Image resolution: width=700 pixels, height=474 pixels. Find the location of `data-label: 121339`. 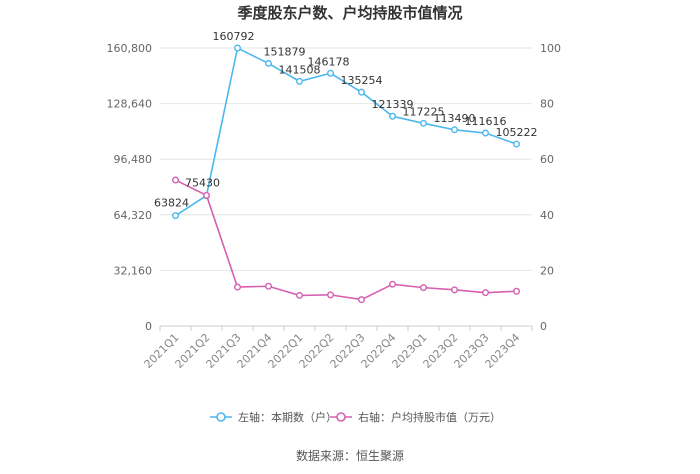

data-label: 121339 is located at coordinates (393, 104).